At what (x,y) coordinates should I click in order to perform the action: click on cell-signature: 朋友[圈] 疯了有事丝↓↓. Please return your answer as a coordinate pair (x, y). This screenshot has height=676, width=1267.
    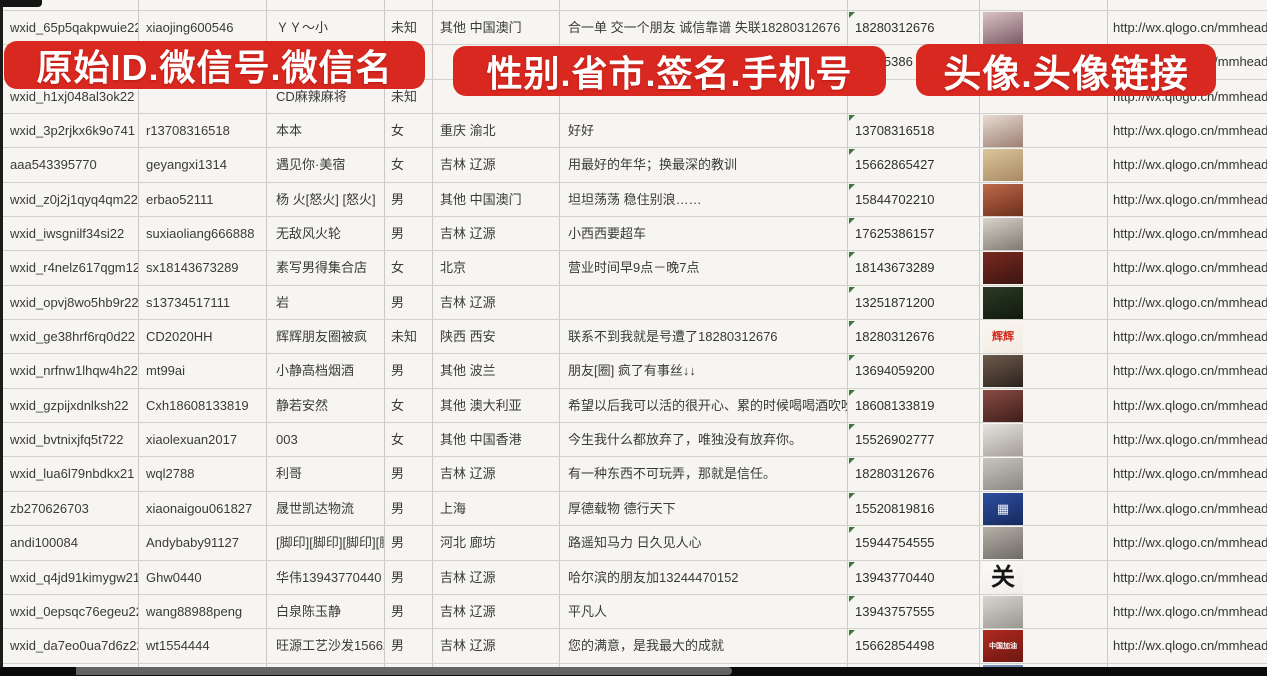
    Looking at the image, I should click on (704, 371).